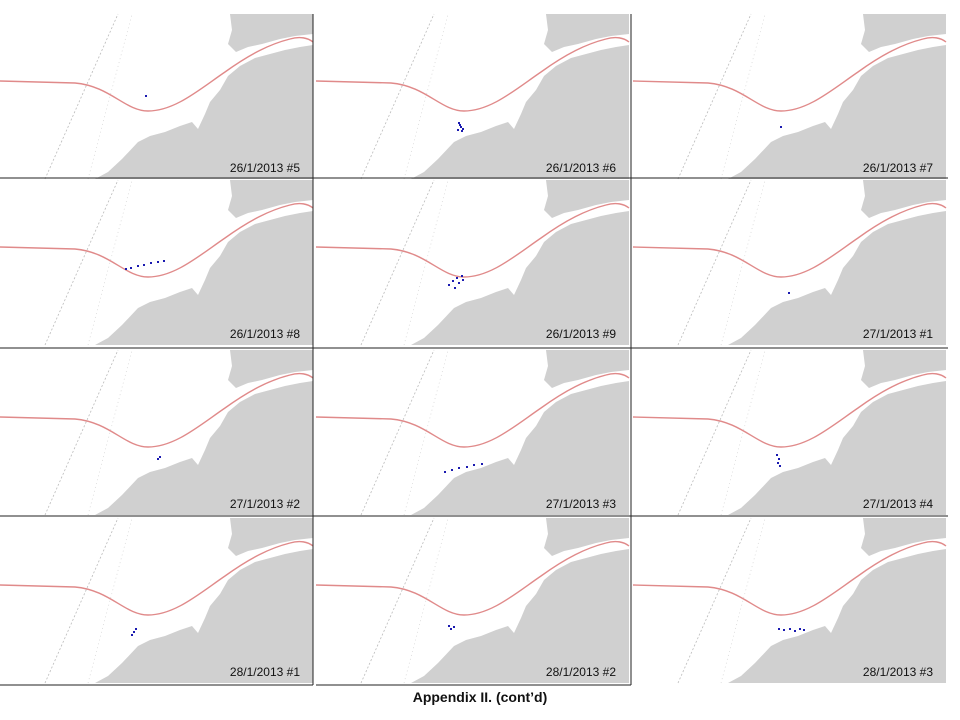 This screenshot has height=720, width=960. Describe the element at coordinates (480, 697) in the screenshot. I see `caption: Appendix II. (cont’d)` at that location.